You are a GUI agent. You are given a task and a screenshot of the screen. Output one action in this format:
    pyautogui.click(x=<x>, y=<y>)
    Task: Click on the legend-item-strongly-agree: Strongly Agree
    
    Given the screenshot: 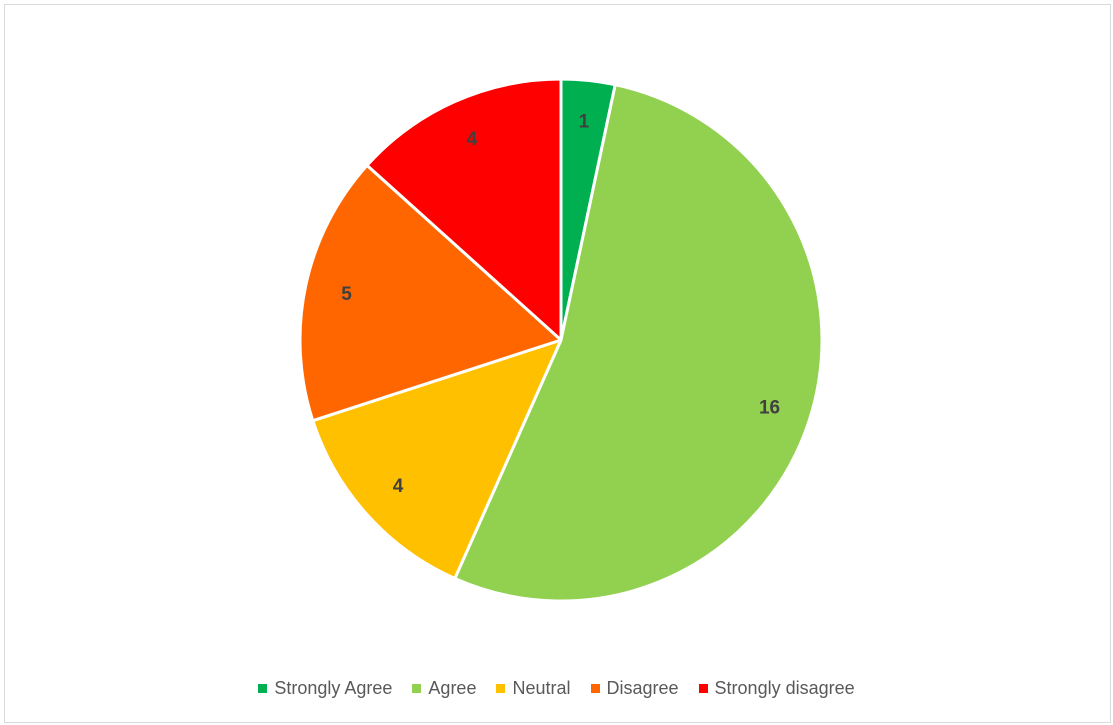 What is the action you would take?
    pyautogui.click(x=325, y=688)
    